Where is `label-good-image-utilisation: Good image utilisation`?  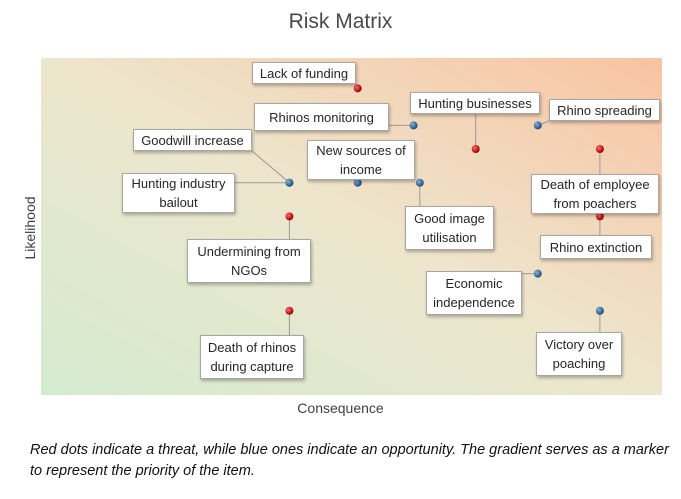 label-good-image-utilisation: Good image utilisation is located at coordinates (449, 228).